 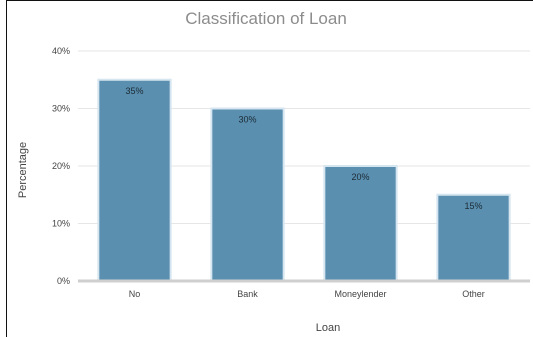 I want to click on bar-other, so click(x=473, y=237).